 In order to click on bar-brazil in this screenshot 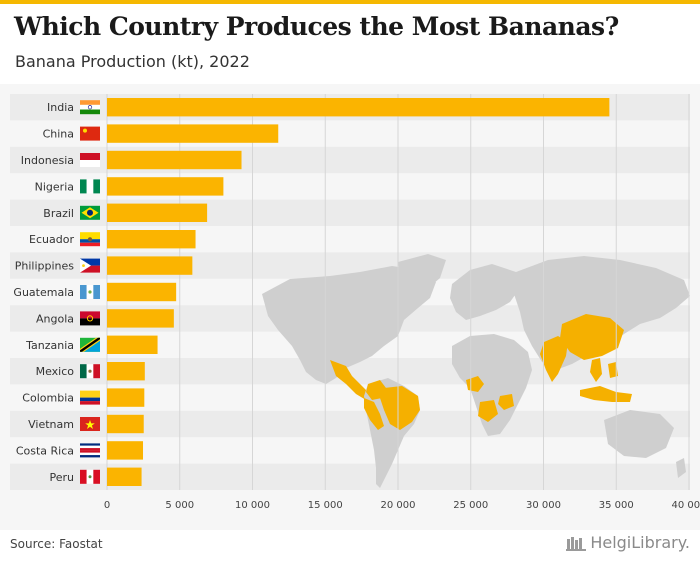, I will do `click(157, 212)`.